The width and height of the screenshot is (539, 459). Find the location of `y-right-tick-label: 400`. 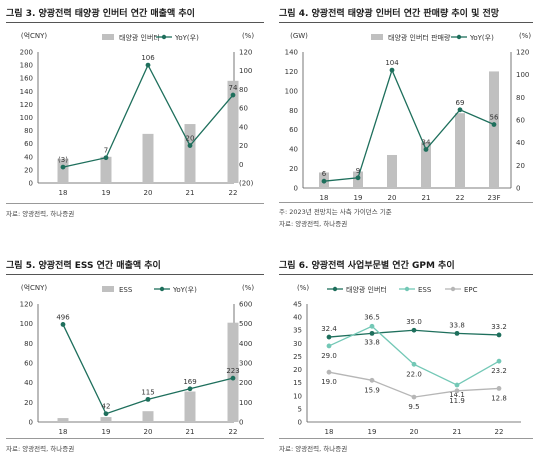

y-right-tick-label: 400 is located at coordinates (245, 344).